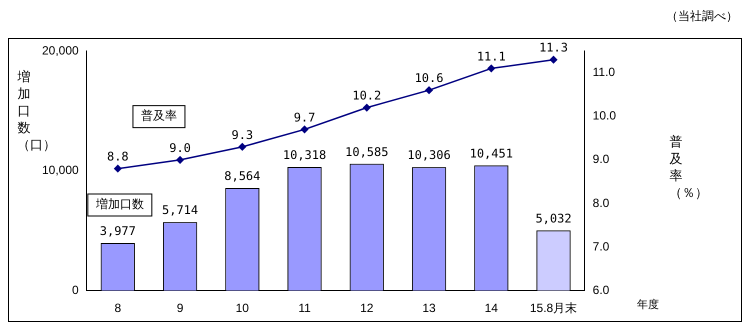 The height and width of the screenshot is (330, 750). Describe the element at coordinates (429, 78) in the screenshot. I see `data-label: 10.6` at that location.